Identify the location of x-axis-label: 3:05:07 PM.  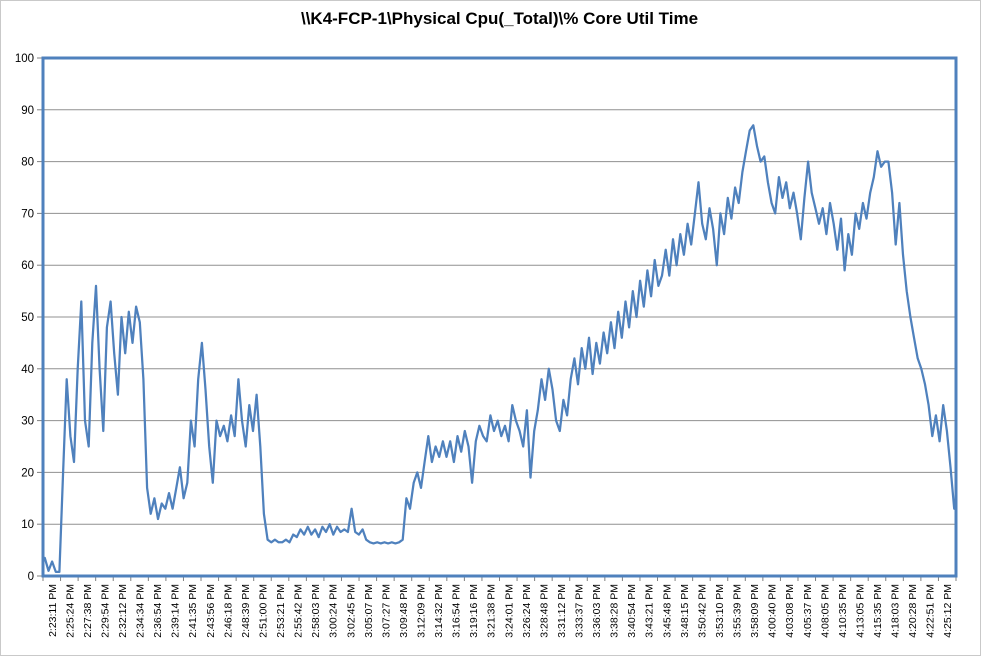
(369, 611).